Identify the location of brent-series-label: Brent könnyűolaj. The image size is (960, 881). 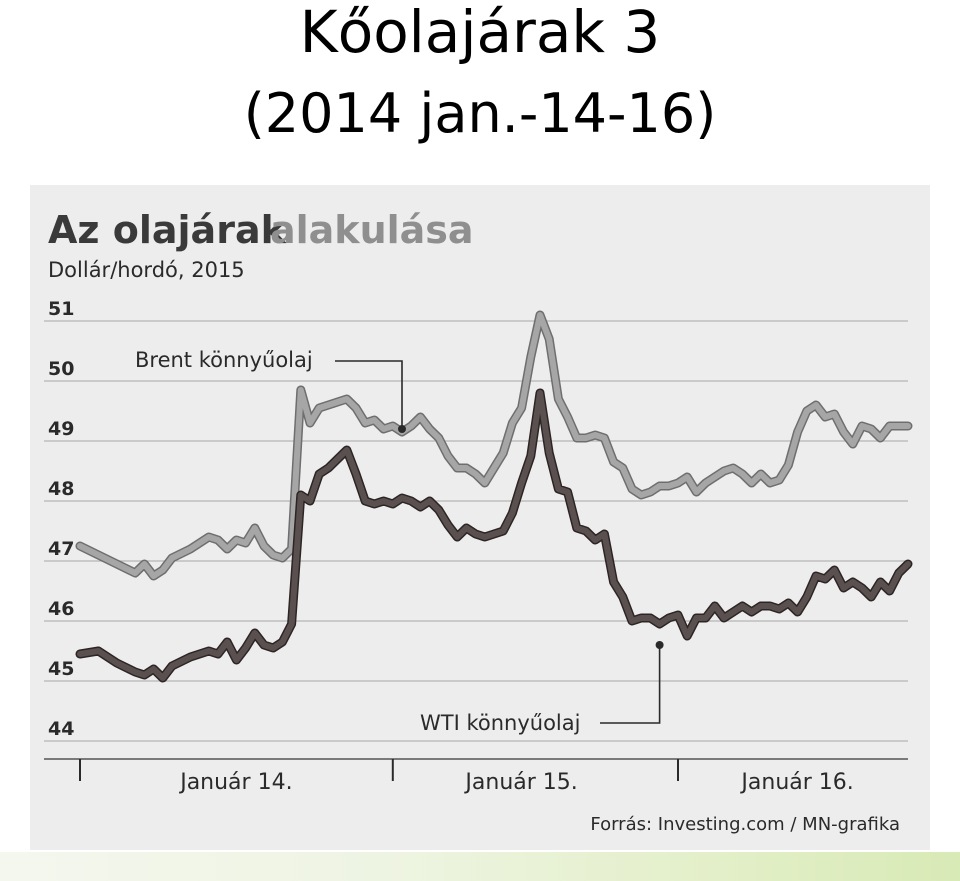
(224, 360).